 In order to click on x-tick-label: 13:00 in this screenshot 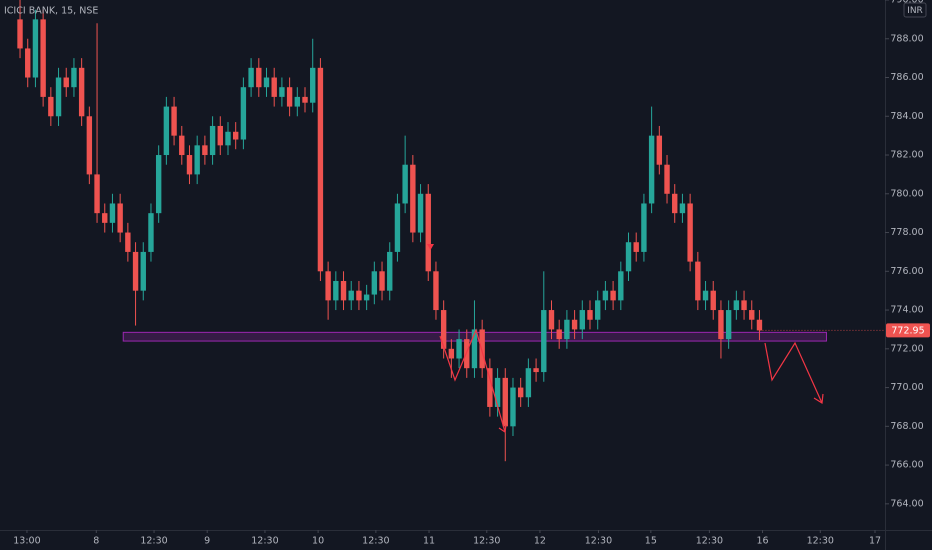, I will do `click(26, 541)`.